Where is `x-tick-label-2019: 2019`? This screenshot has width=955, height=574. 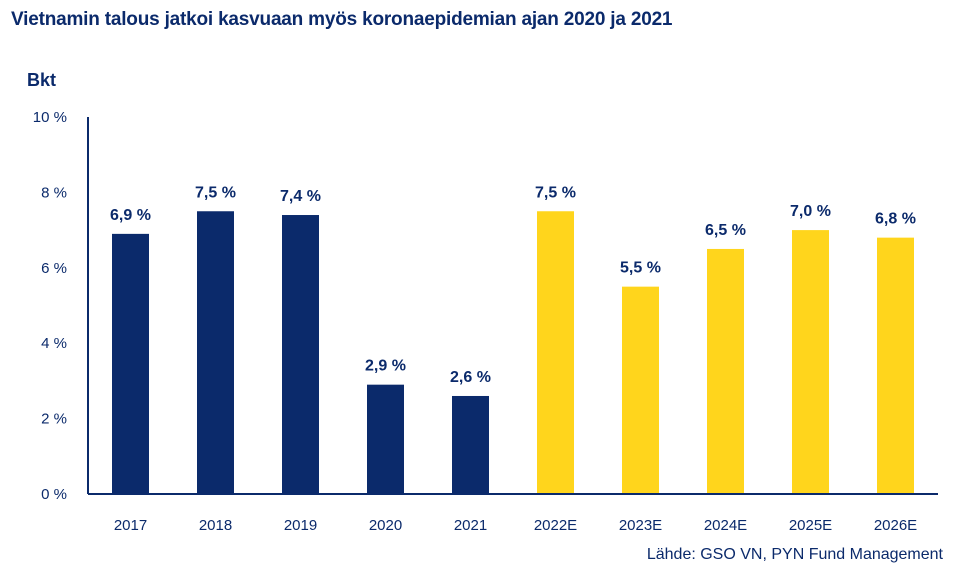
x-tick-label-2019: 2019 is located at coordinates (300, 525).